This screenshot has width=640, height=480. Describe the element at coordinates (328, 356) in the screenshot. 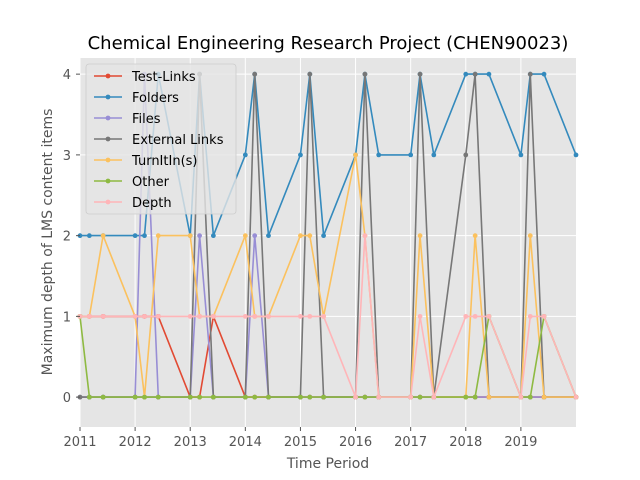

I see `series-line` at that location.